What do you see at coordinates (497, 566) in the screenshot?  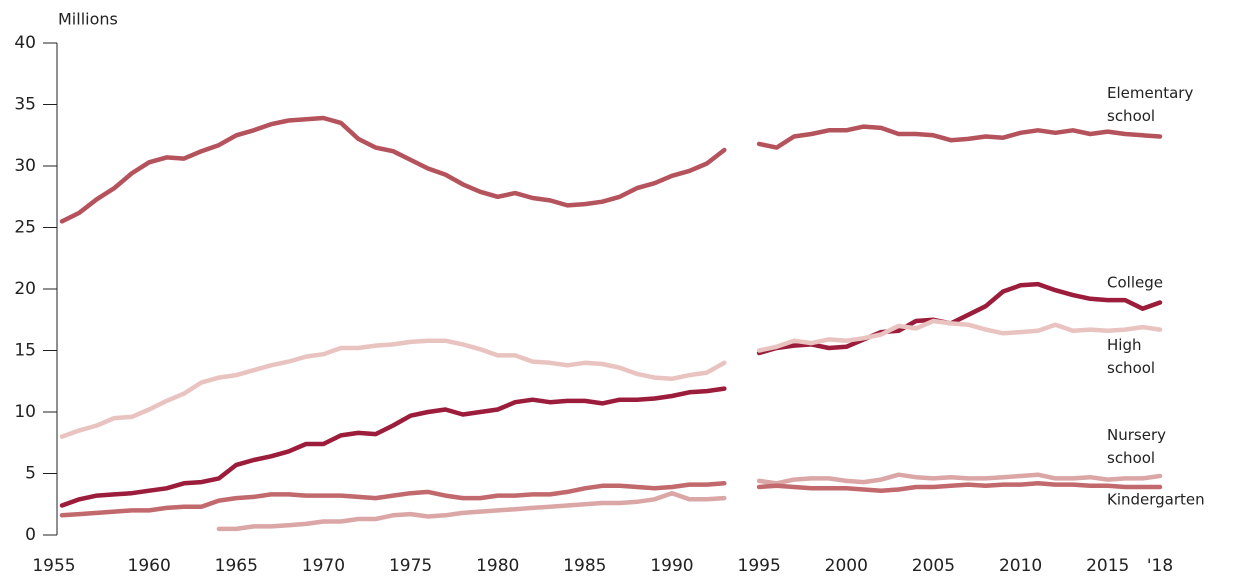 I see `x-tick-label: 1980` at bounding box center [497, 566].